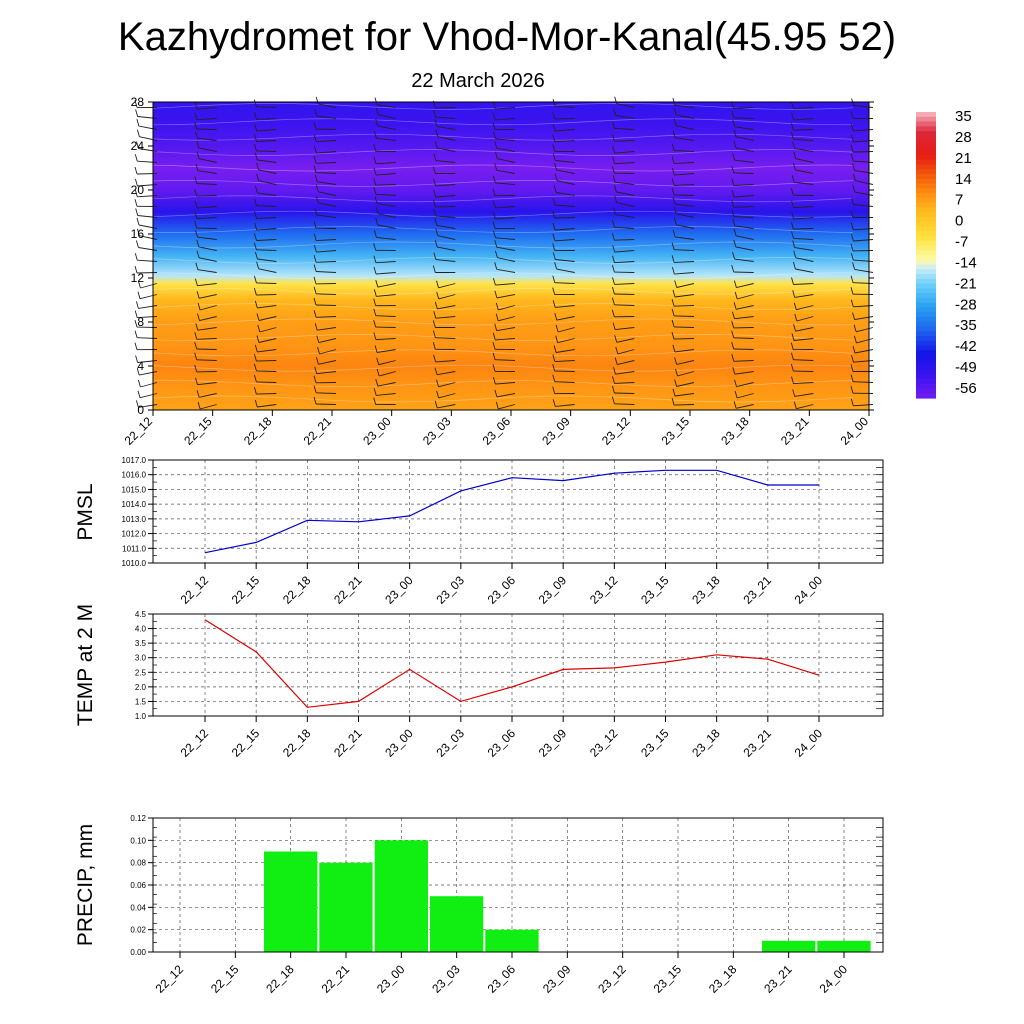  Describe the element at coordinates (676, 431) in the screenshot. I see `x-tick-label: 23_15` at that location.